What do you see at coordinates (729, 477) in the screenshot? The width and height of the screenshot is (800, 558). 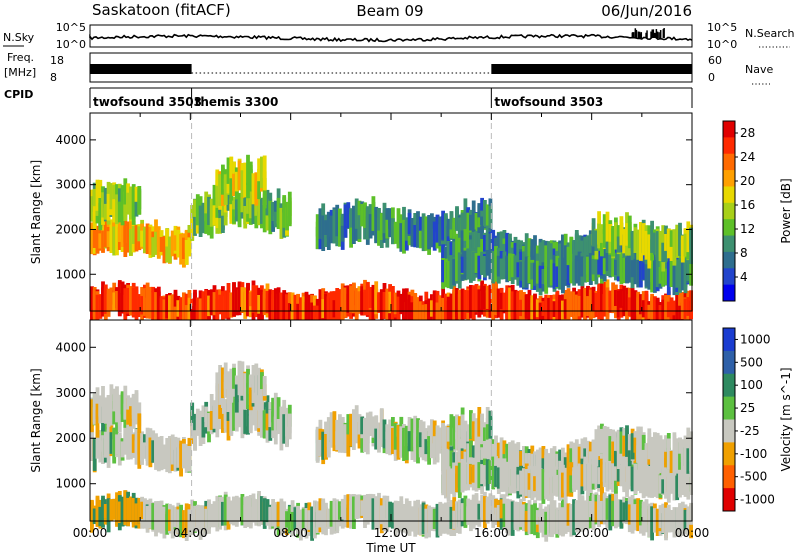 I see `colorbar-swatch` at bounding box center [729, 477].